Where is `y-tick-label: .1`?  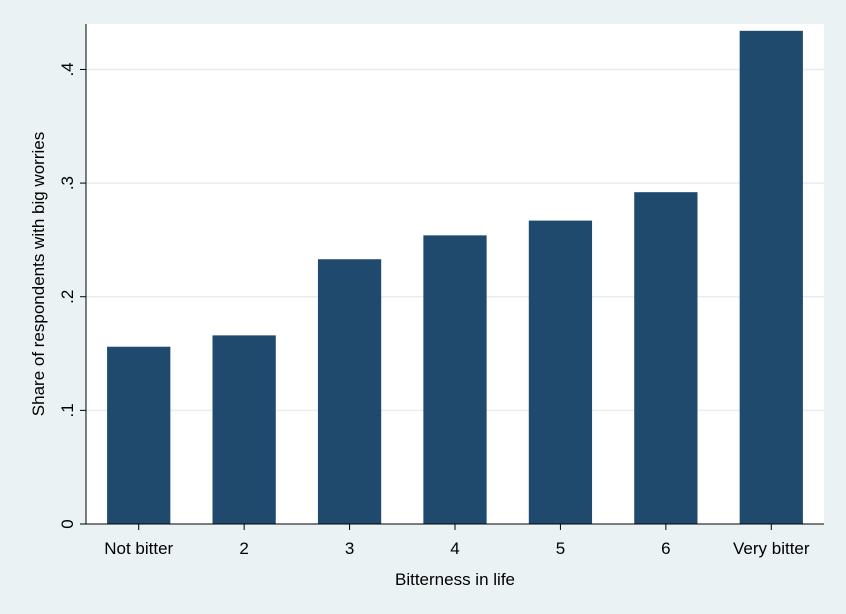
y-tick-label: .1 is located at coordinates (67, 410).